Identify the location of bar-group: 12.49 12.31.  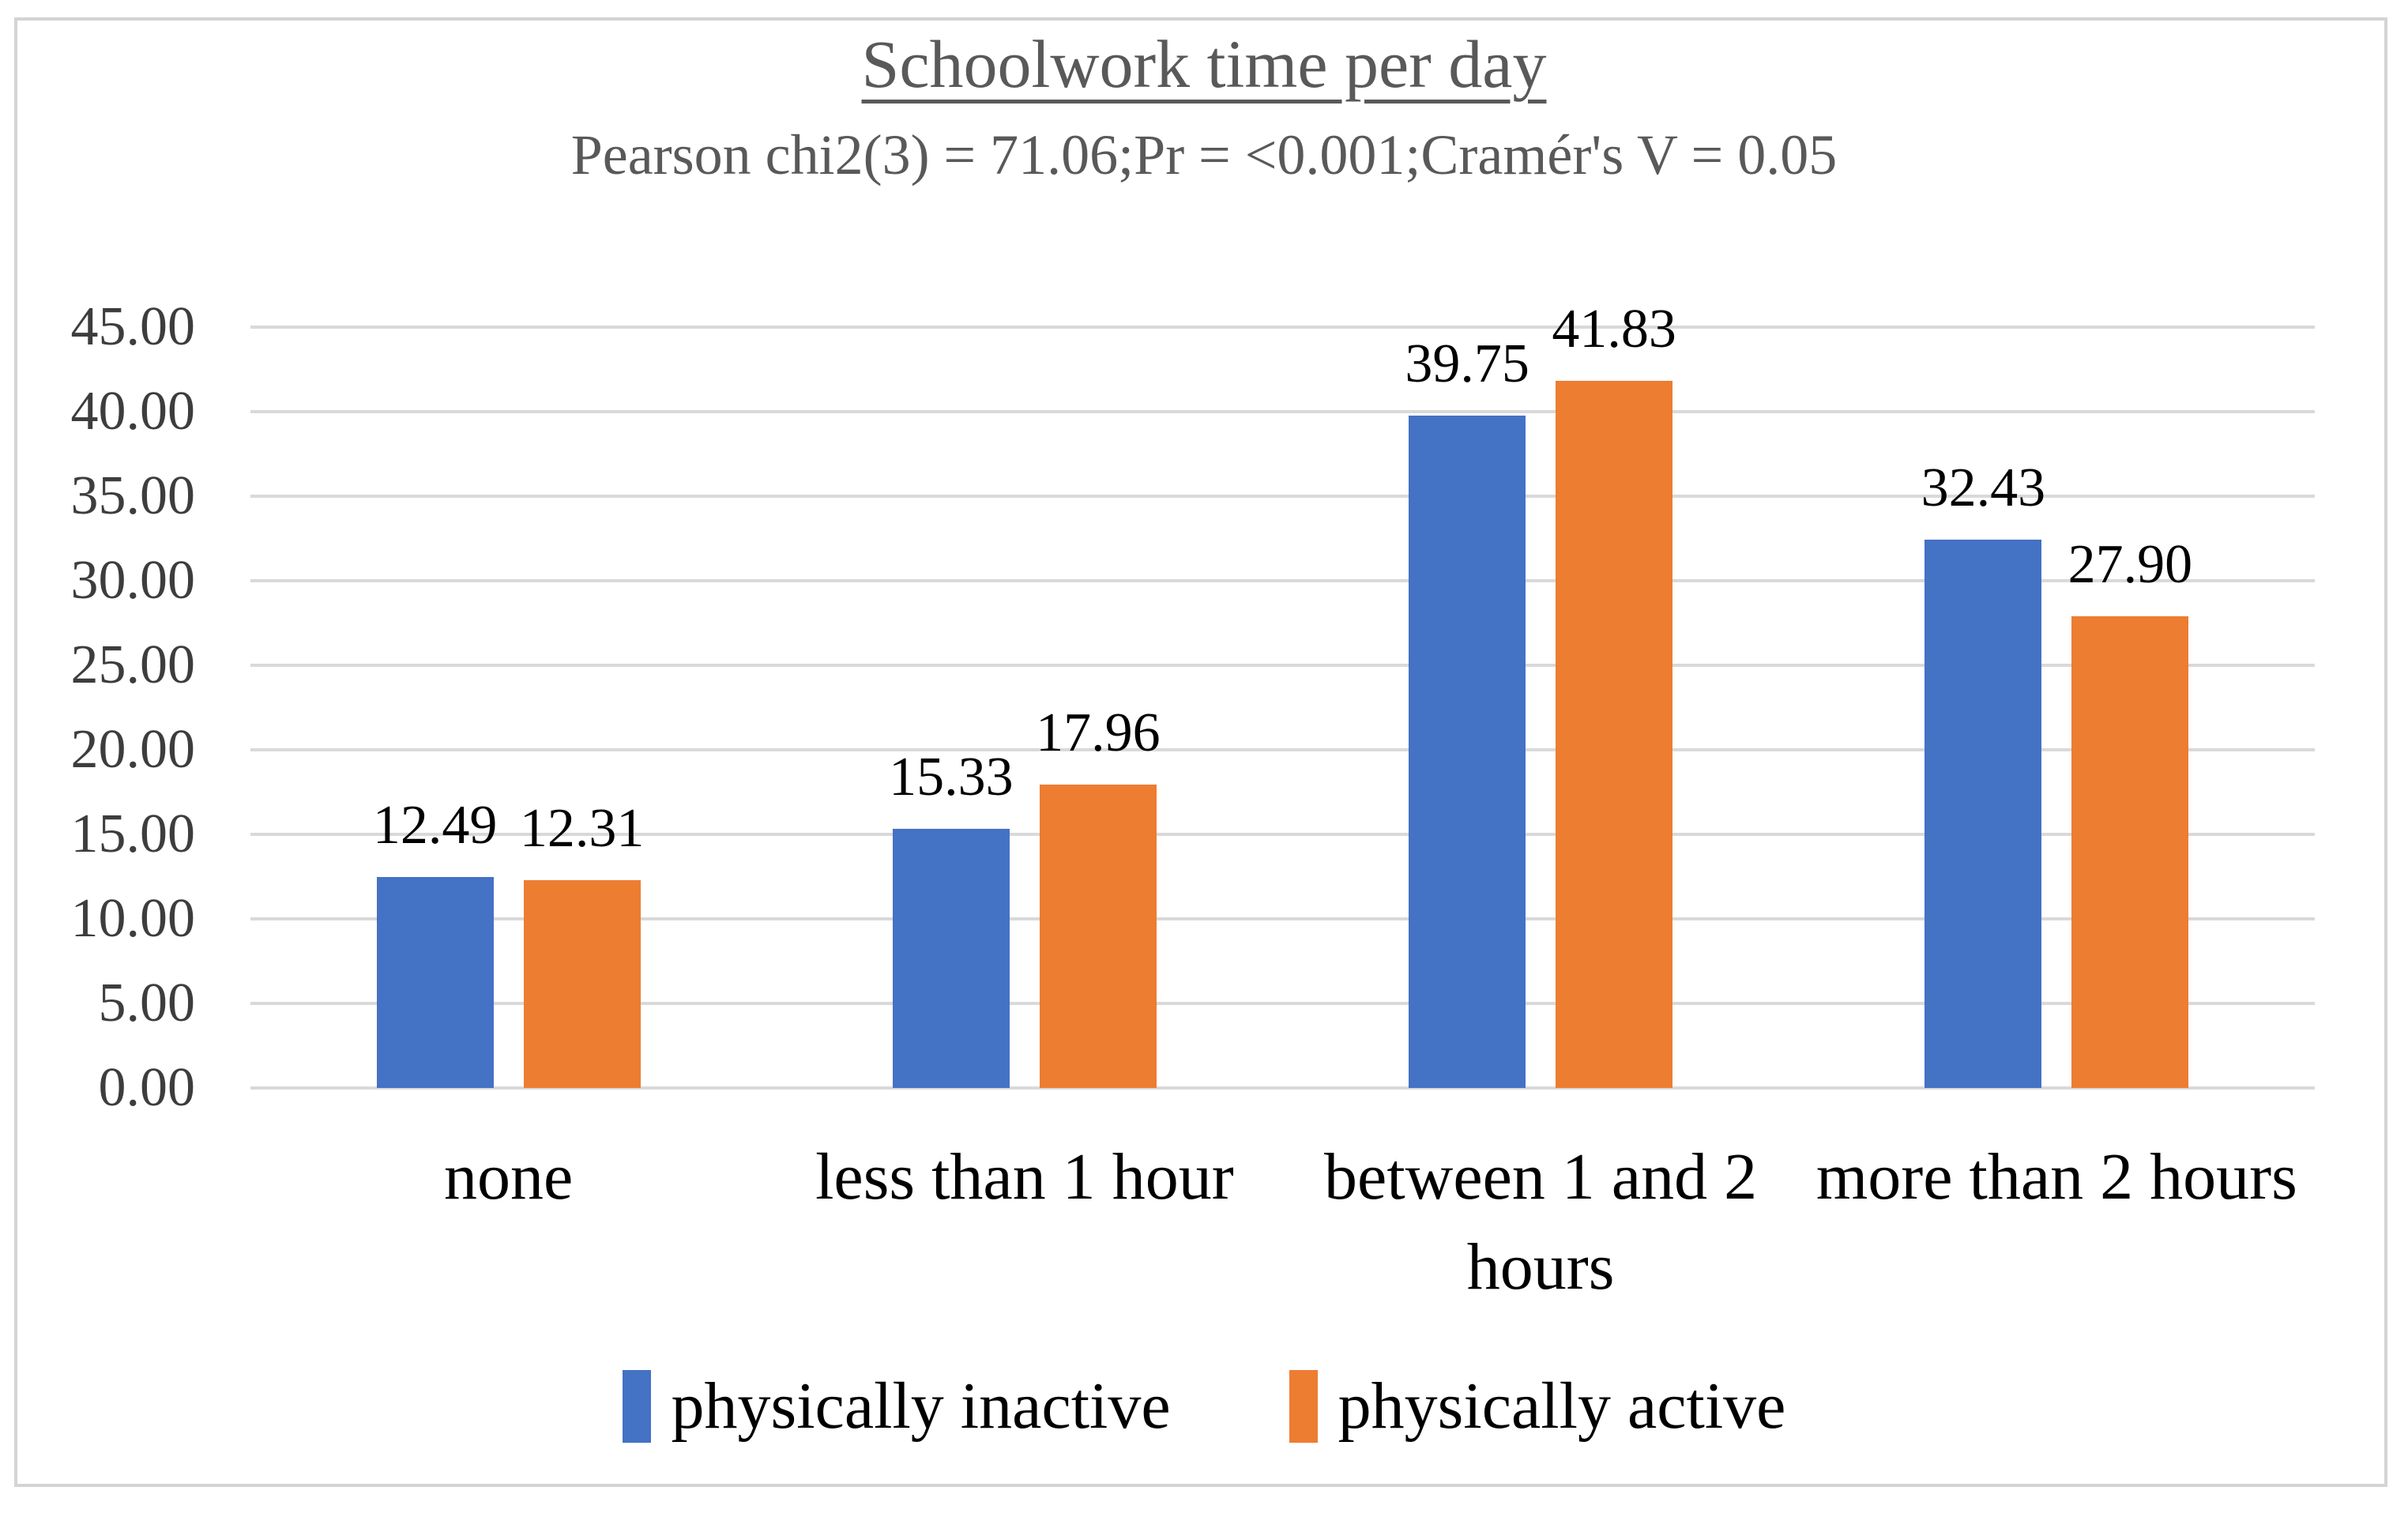
(508, 708).